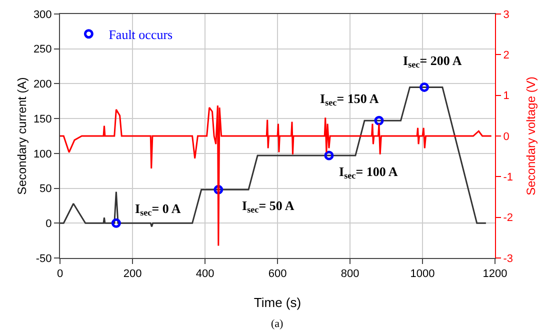 This screenshot has height=336, width=550. Describe the element at coordinates (506, 96) in the screenshot. I see `y2-tick-label: 1` at that location.